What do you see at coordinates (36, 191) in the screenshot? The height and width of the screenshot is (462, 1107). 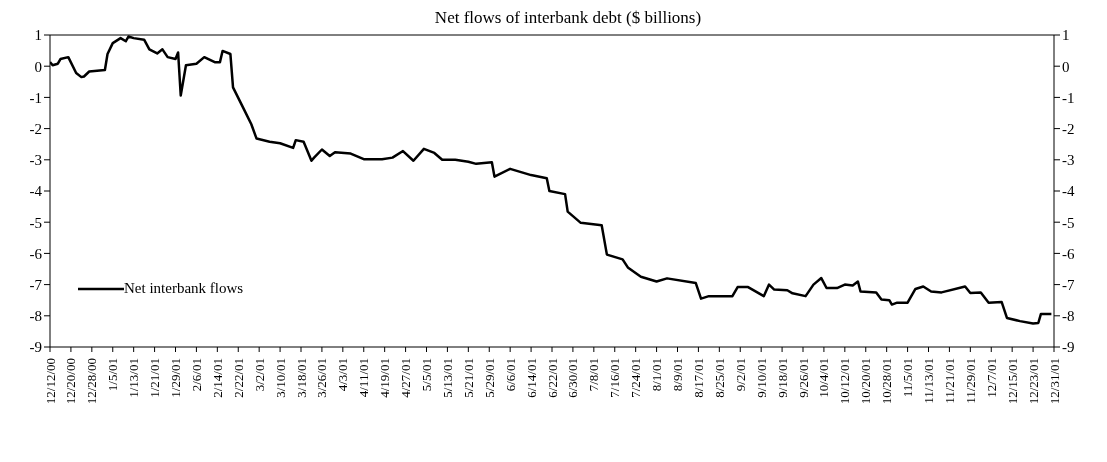 I see `y-tick-label: -4` at bounding box center [36, 191].